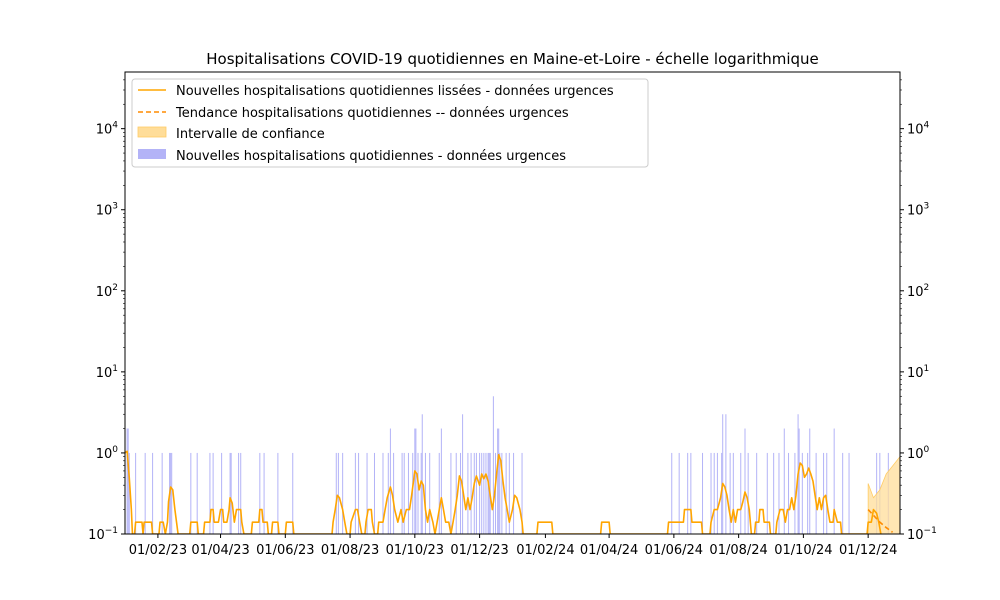  I want to click on y-tick-label-right: 100, so click(918, 453).